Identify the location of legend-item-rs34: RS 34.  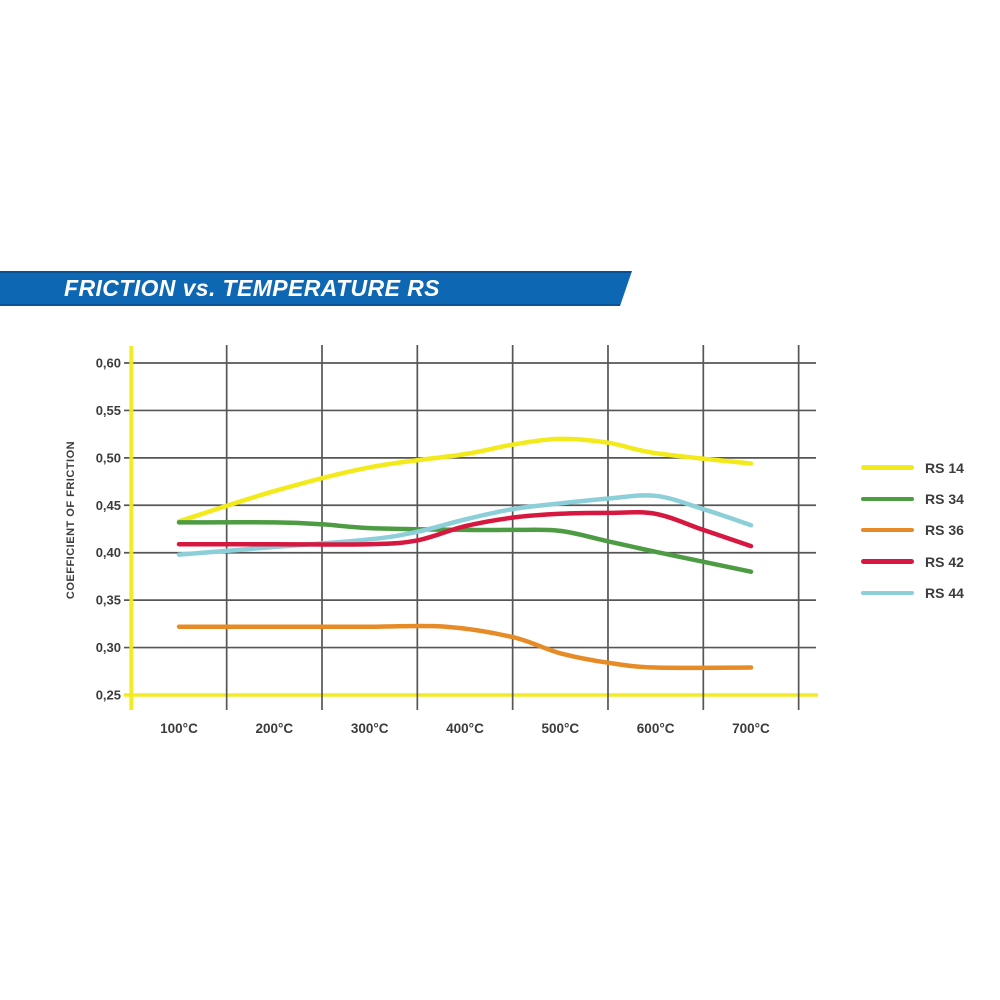
(912, 498).